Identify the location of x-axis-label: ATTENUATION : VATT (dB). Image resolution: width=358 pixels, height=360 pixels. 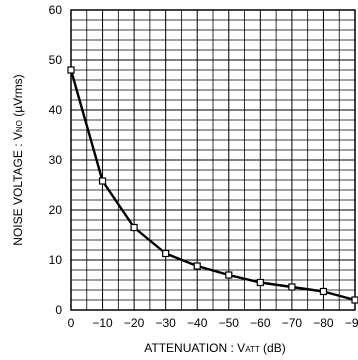
(214, 348).